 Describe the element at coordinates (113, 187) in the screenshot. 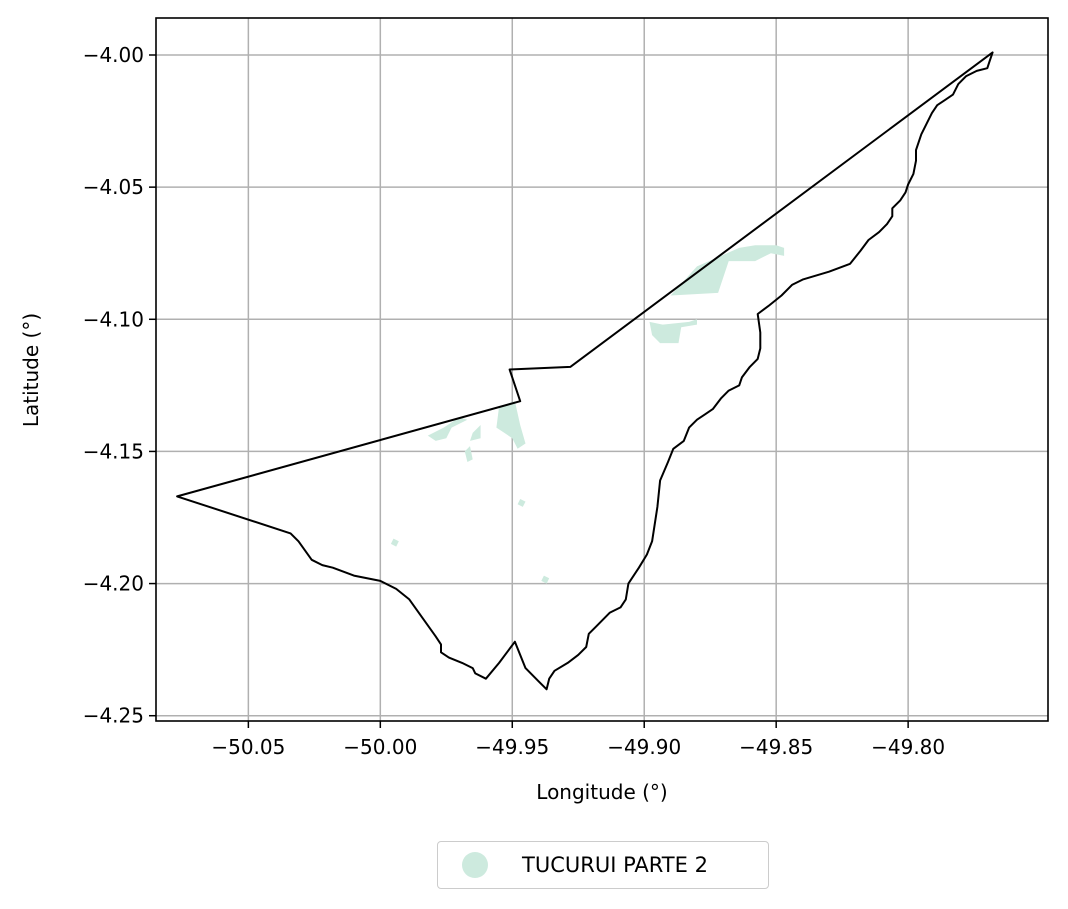

I see `y-tick-label: −4.05` at that location.